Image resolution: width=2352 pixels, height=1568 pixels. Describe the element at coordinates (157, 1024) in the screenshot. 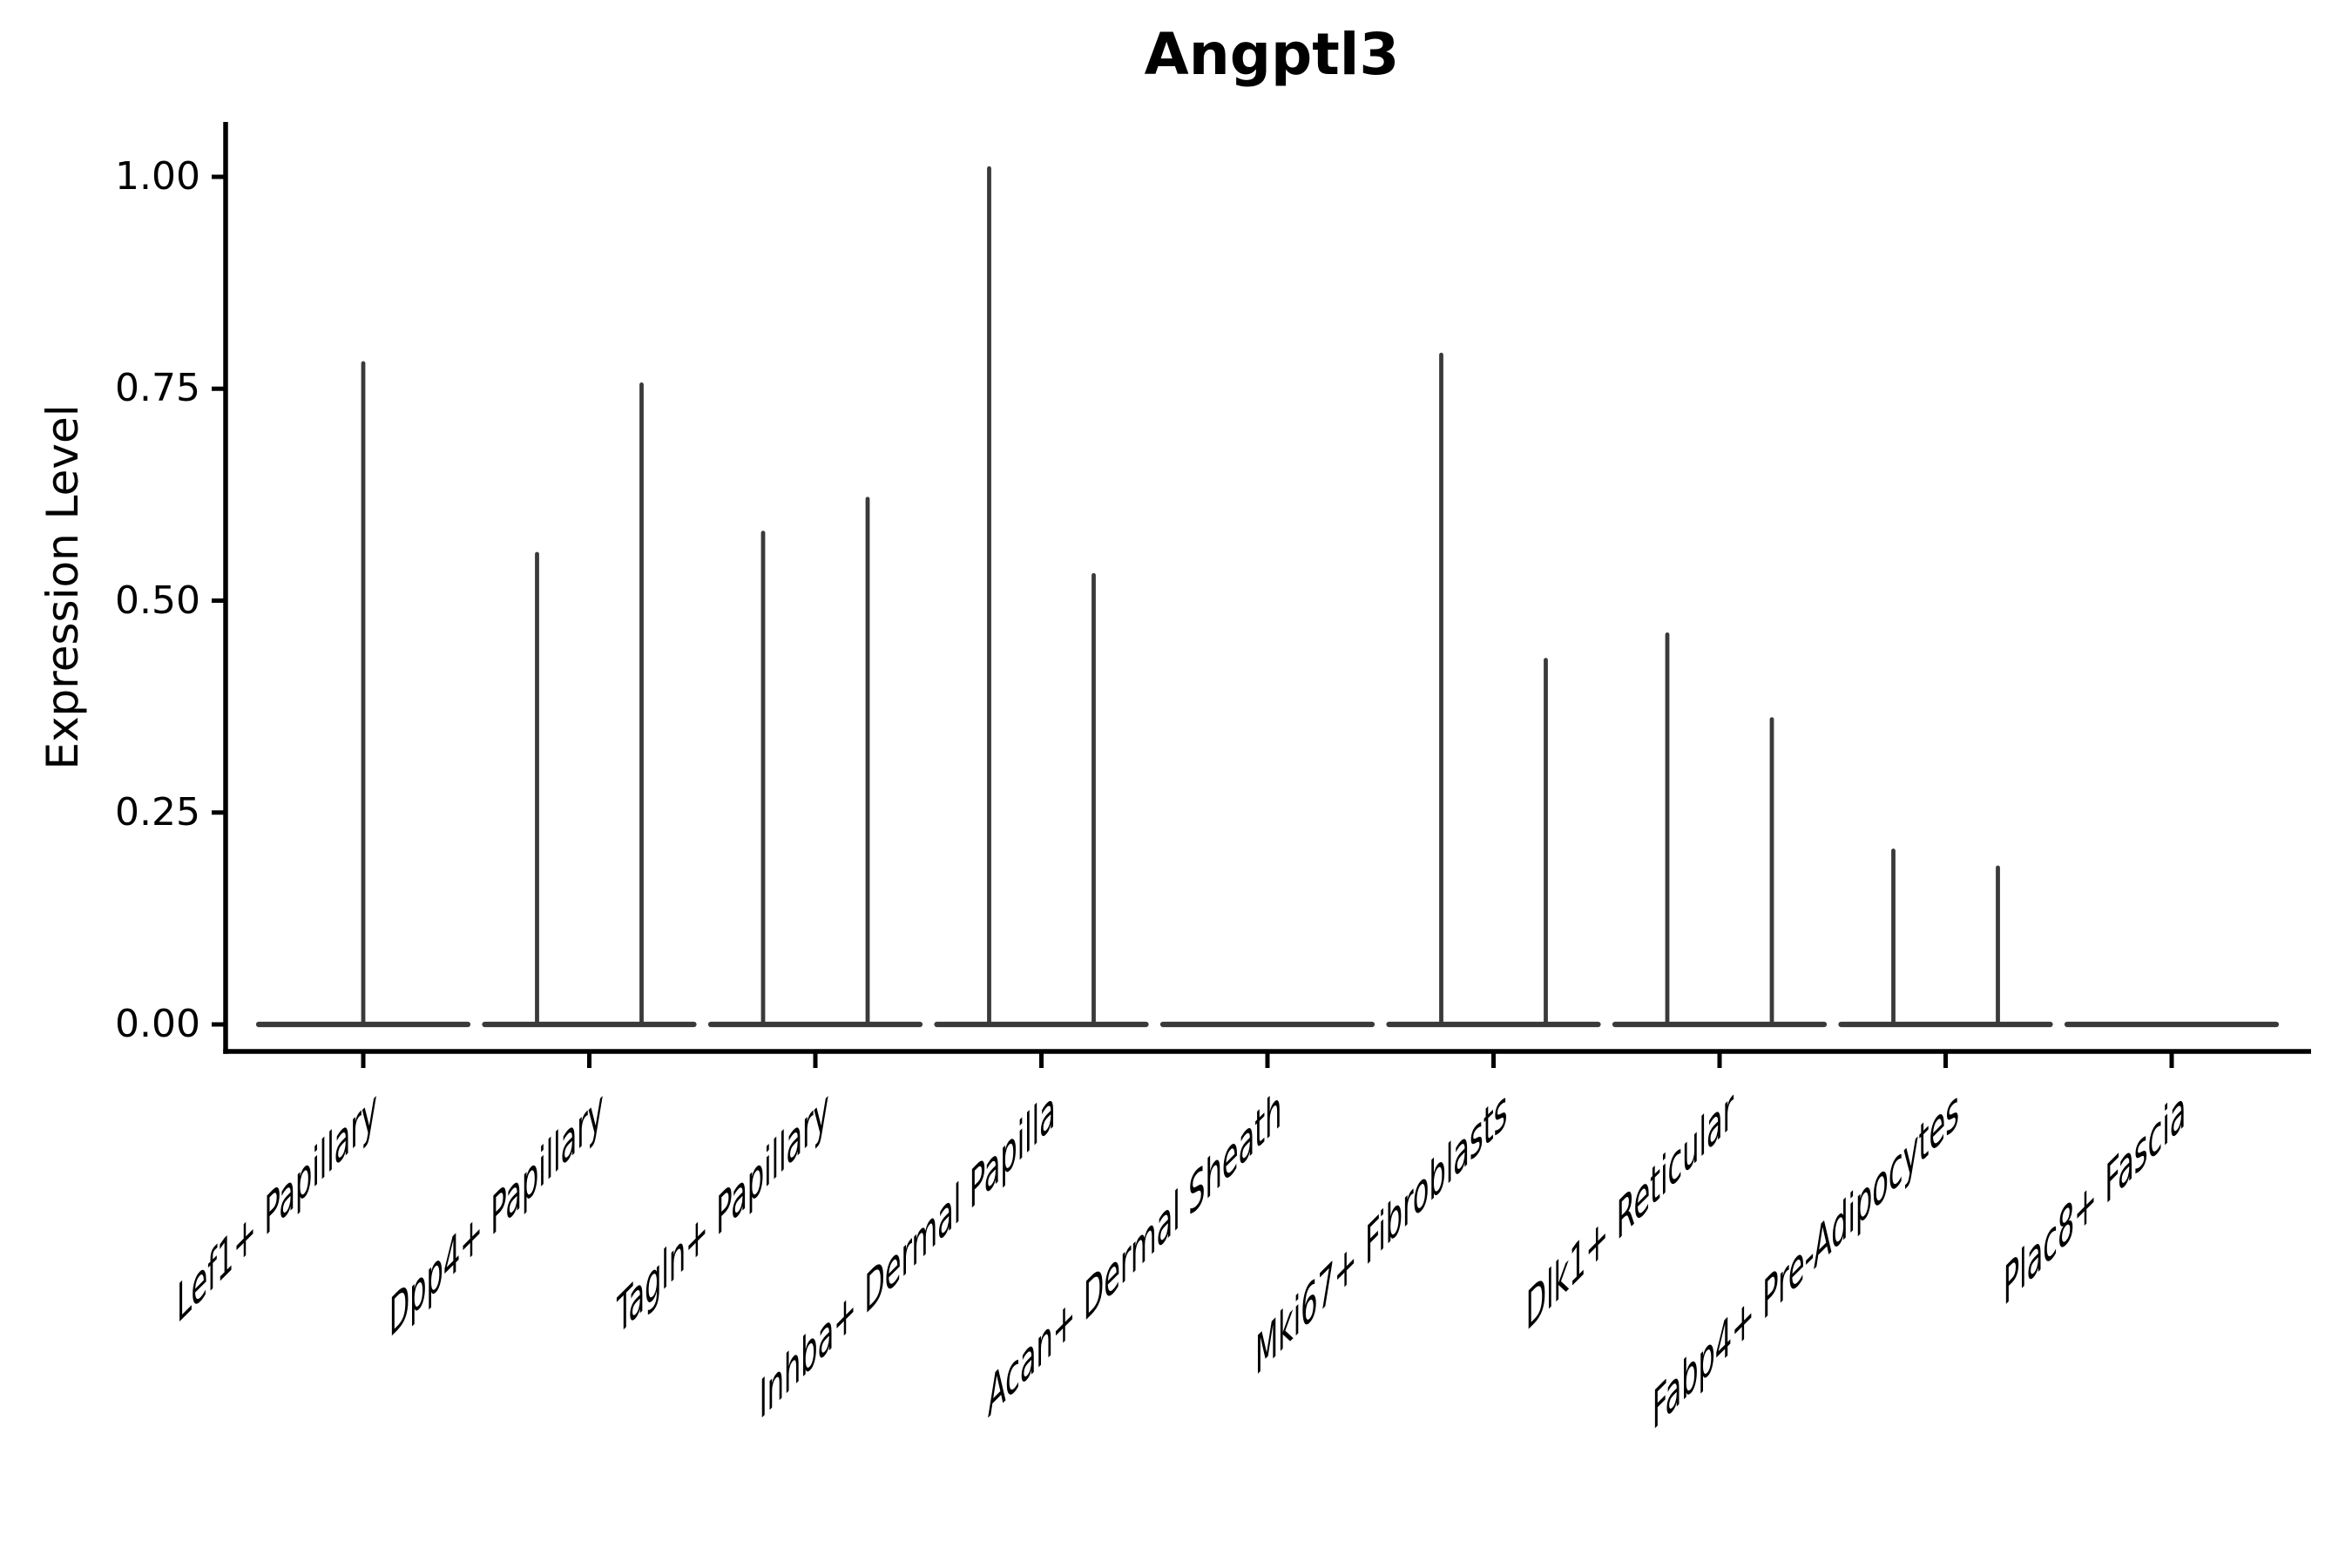

I see `y-tick-label: 0.00` at that location.